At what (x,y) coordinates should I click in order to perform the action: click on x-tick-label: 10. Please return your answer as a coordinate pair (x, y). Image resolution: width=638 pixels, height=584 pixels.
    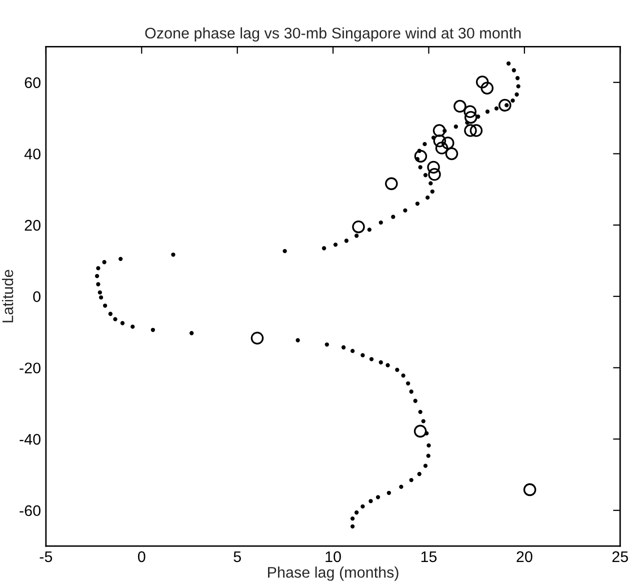
    Looking at the image, I should click on (333, 556).